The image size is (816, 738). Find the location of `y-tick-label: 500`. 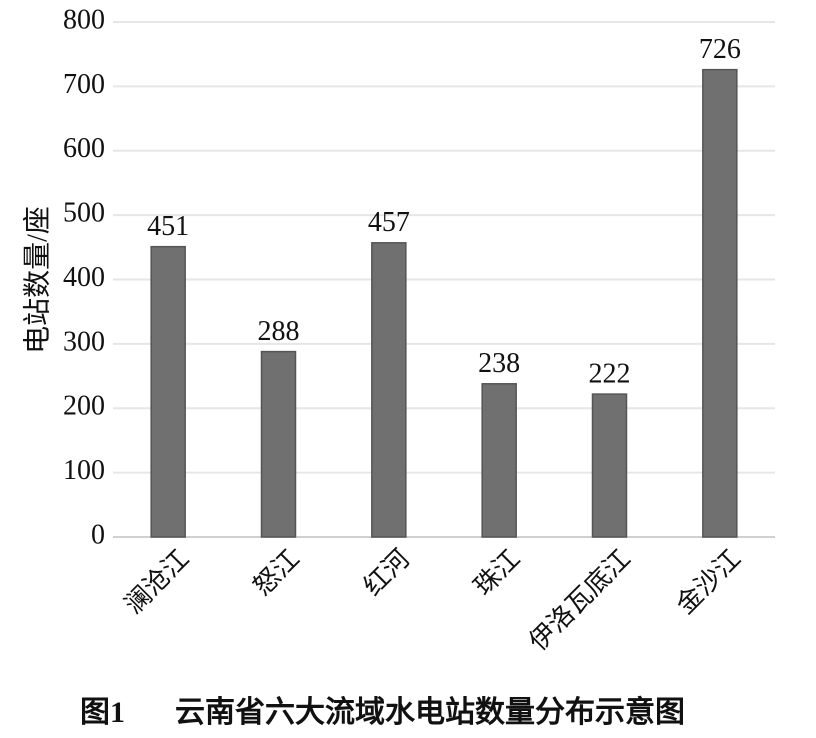

y-tick-label: 500 is located at coordinates (84, 213).